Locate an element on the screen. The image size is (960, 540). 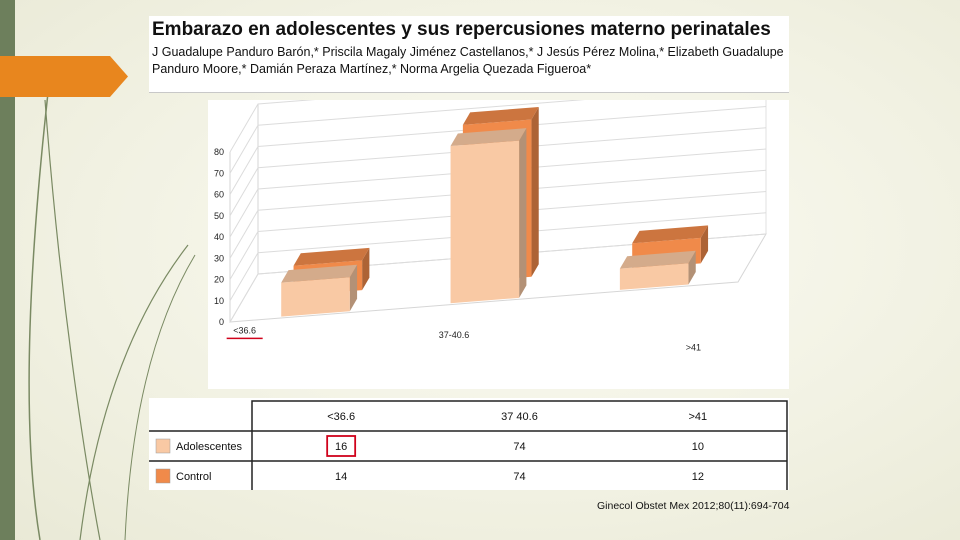
slide-side-bar is located at coordinates (7, 270).